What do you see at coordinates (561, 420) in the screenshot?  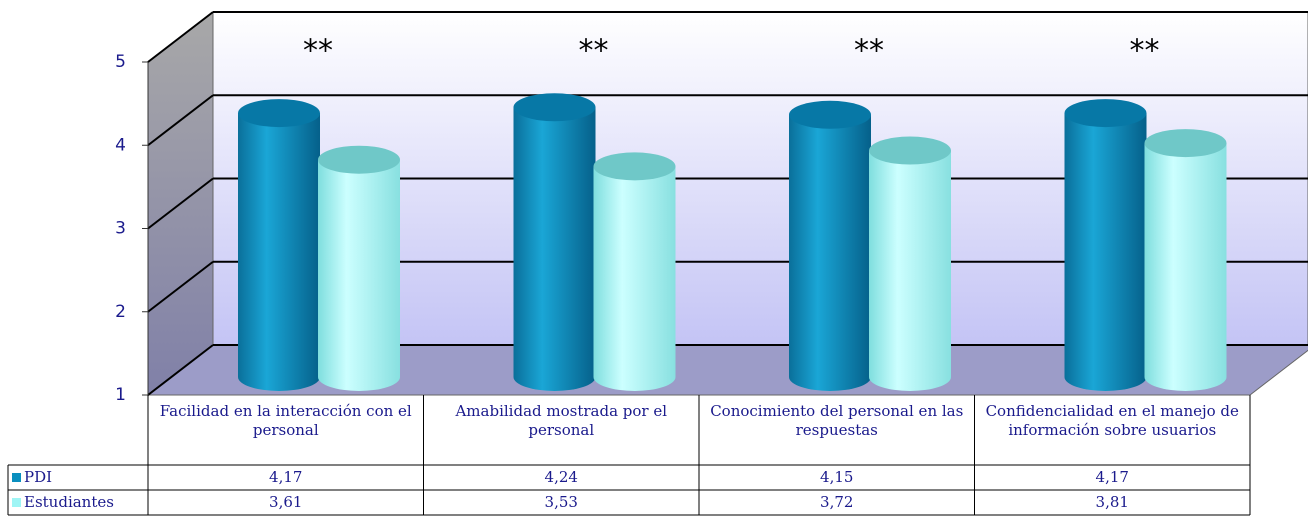 I see `category-label: Amabilidad mostrada por el personal` at bounding box center [561, 420].